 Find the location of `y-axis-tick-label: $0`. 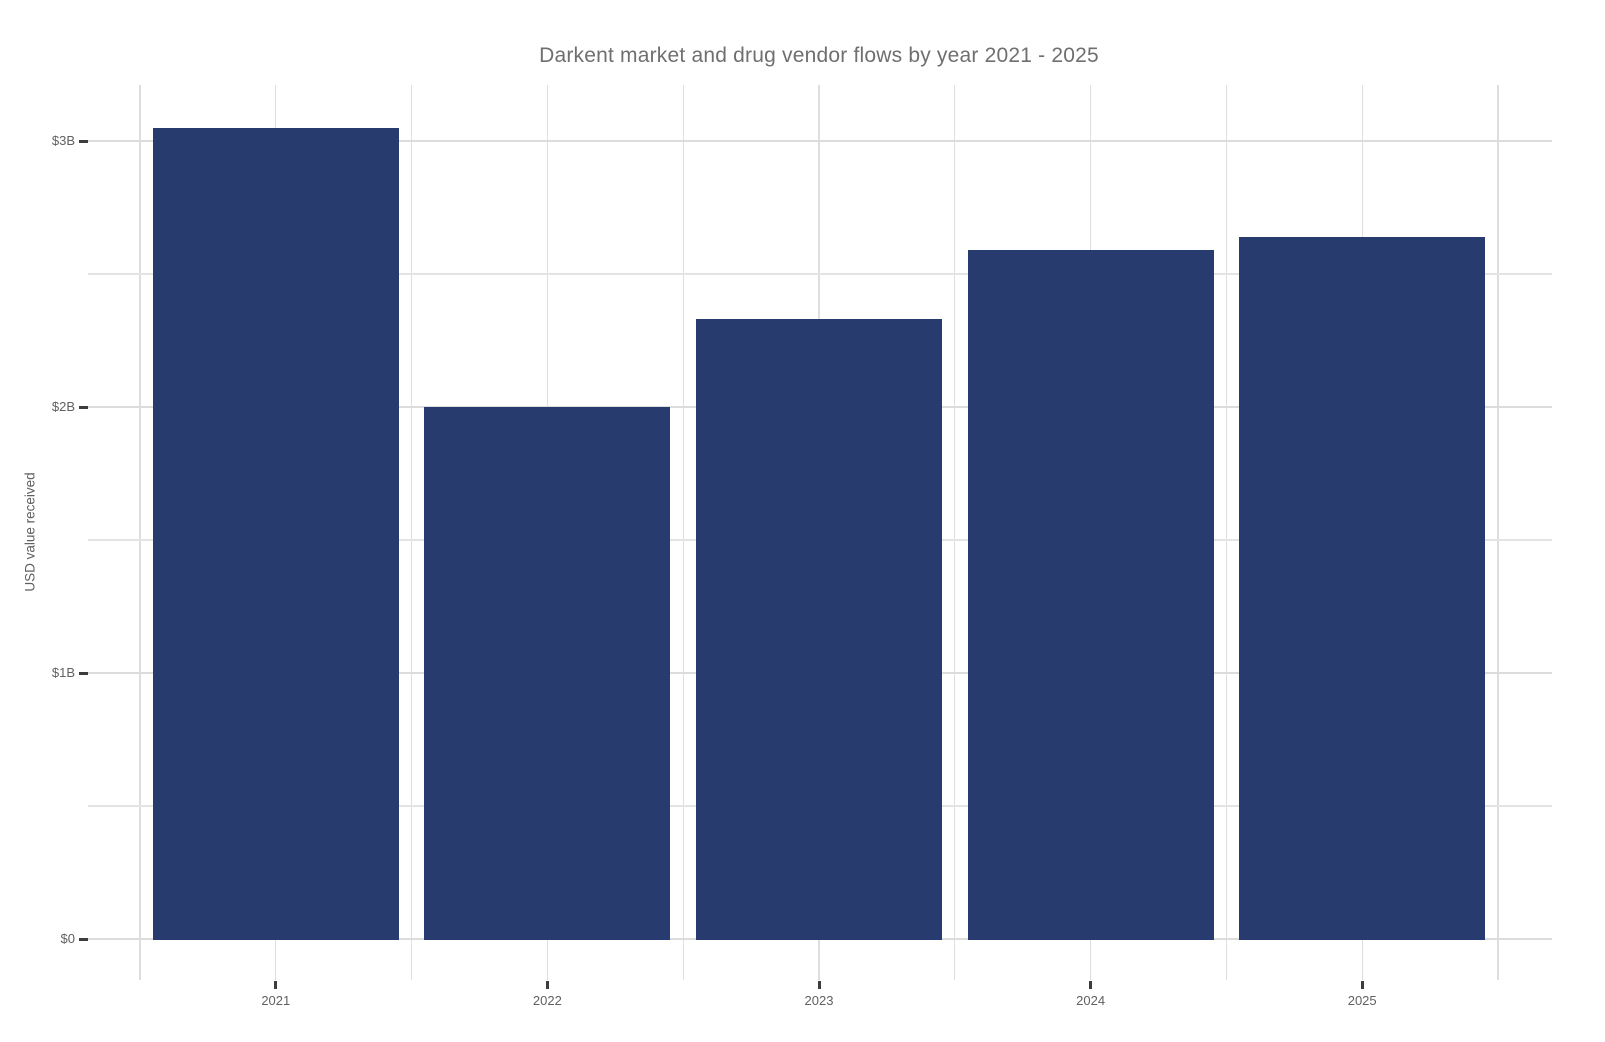

y-axis-tick-label: $0 is located at coordinates (67, 938).